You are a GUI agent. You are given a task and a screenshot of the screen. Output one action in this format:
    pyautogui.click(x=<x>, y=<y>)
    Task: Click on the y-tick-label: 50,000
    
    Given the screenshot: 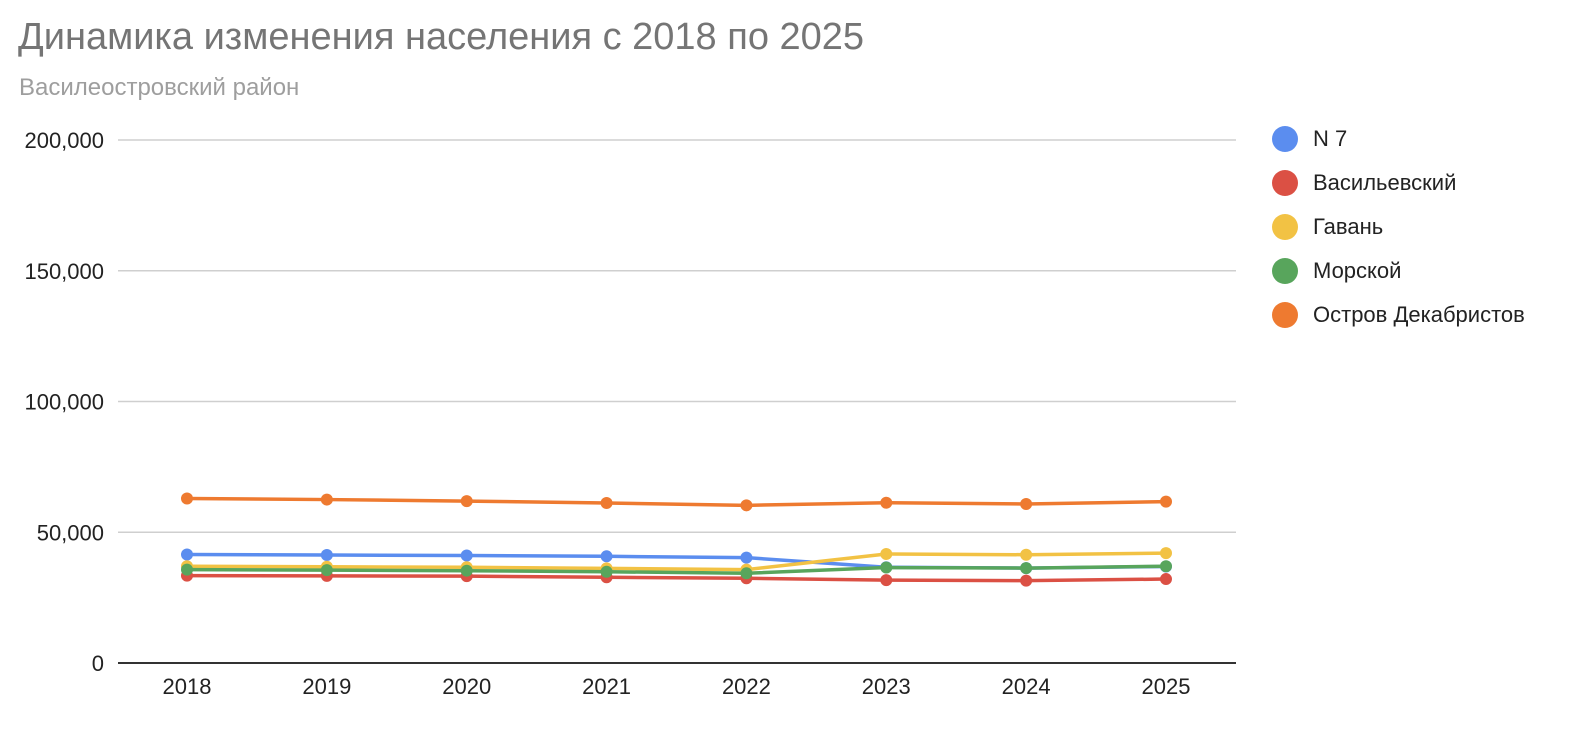 What is the action you would take?
    pyautogui.click(x=70, y=532)
    